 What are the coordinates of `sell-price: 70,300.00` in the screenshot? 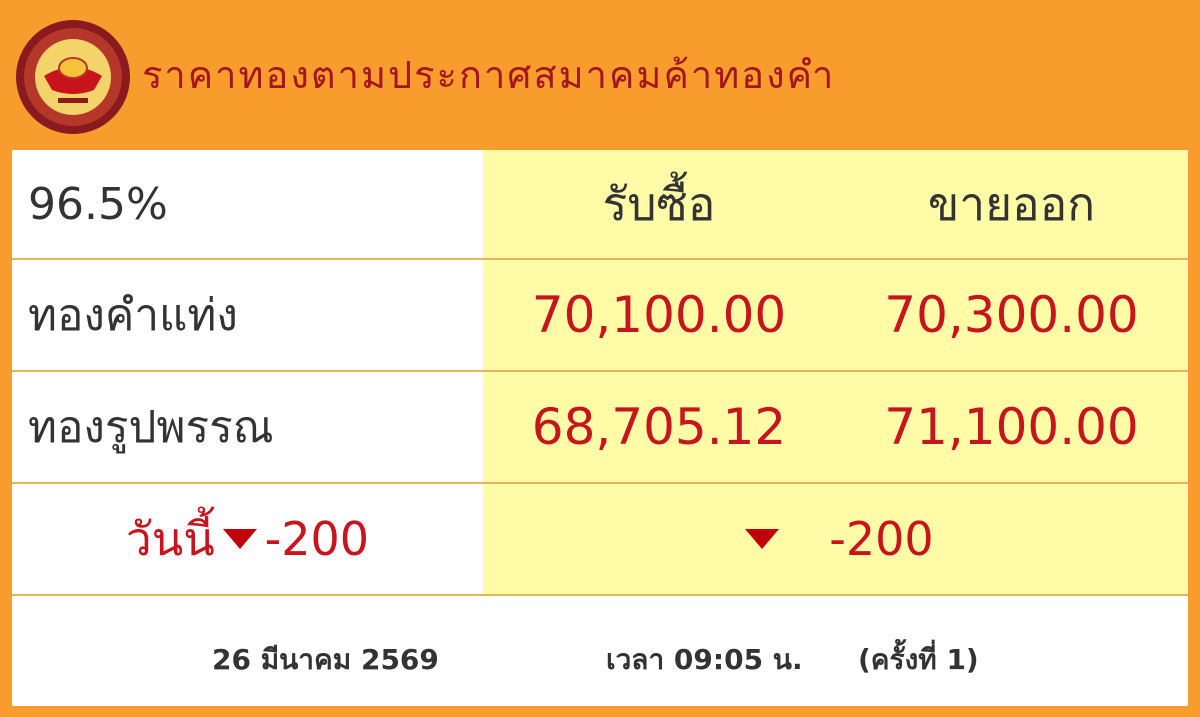 It's located at (1011, 315).